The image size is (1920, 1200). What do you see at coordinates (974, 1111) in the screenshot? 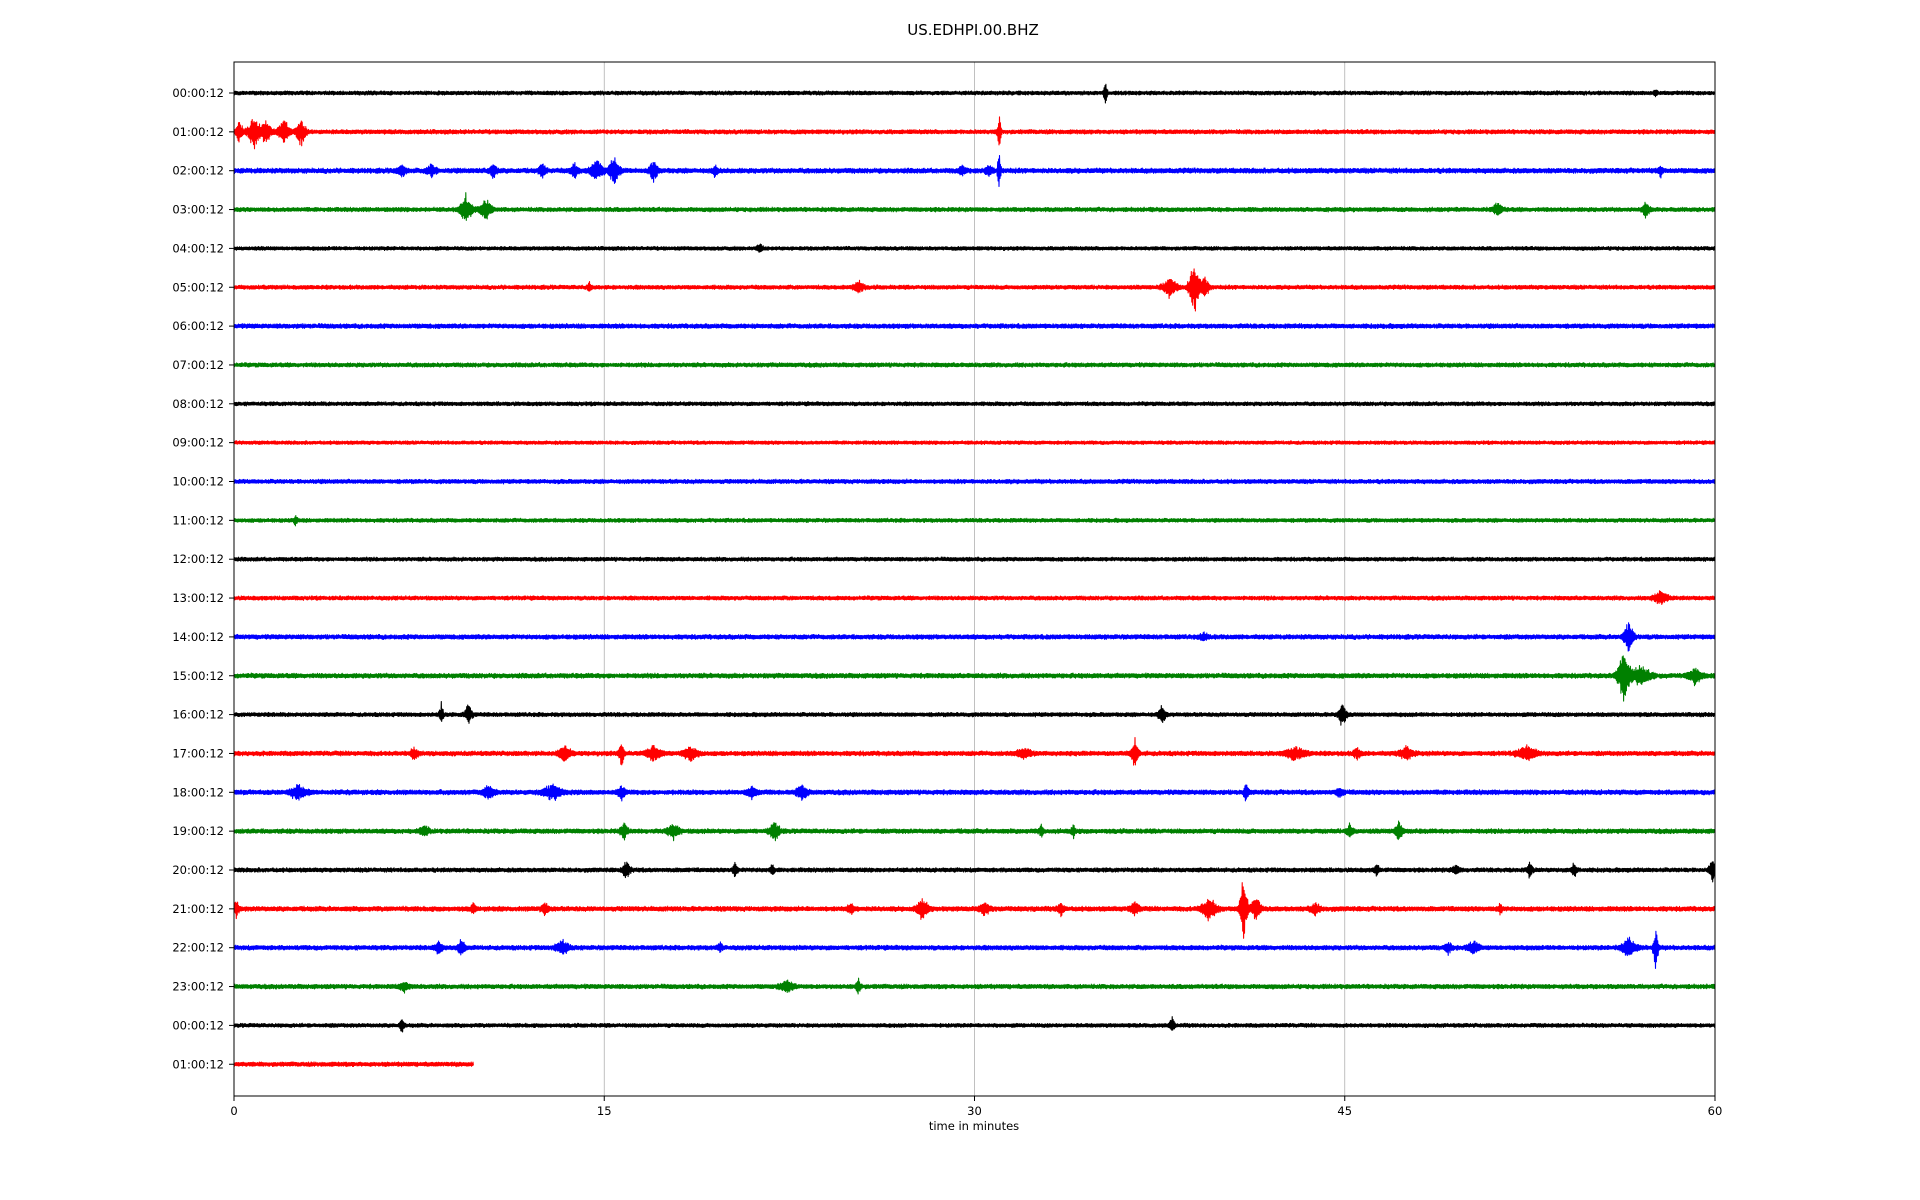
I see `x-tick-label: 30` at bounding box center [974, 1111].